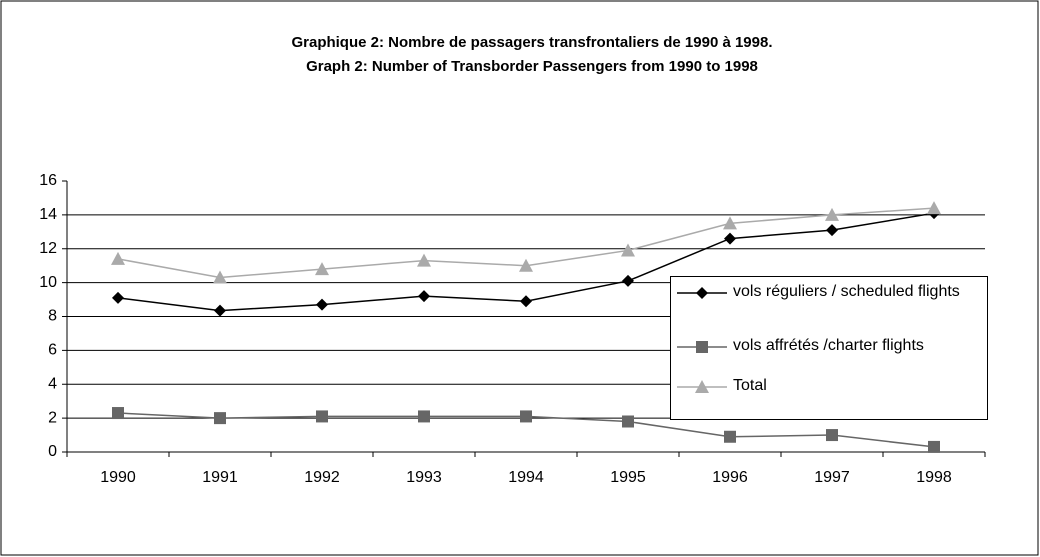  What do you see at coordinates (48, 282) in the screenshot?
I see `y-tick-label: 10` at bounding box center [48, 282].